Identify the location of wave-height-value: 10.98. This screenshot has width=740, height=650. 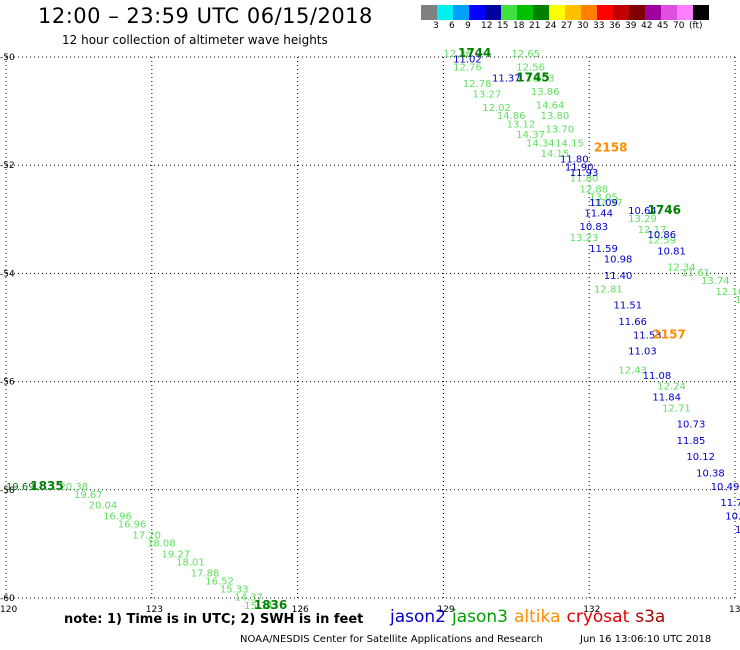
(618, 260).